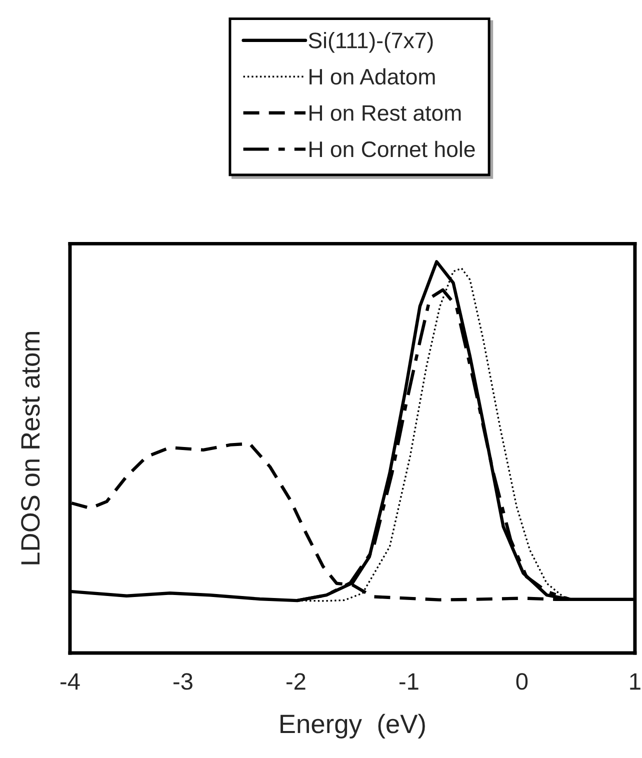  What do you see at coordinates (372, 76) in the screenshot?
I see `legend-label: H on Adatom` at bounding box center [372, 76].